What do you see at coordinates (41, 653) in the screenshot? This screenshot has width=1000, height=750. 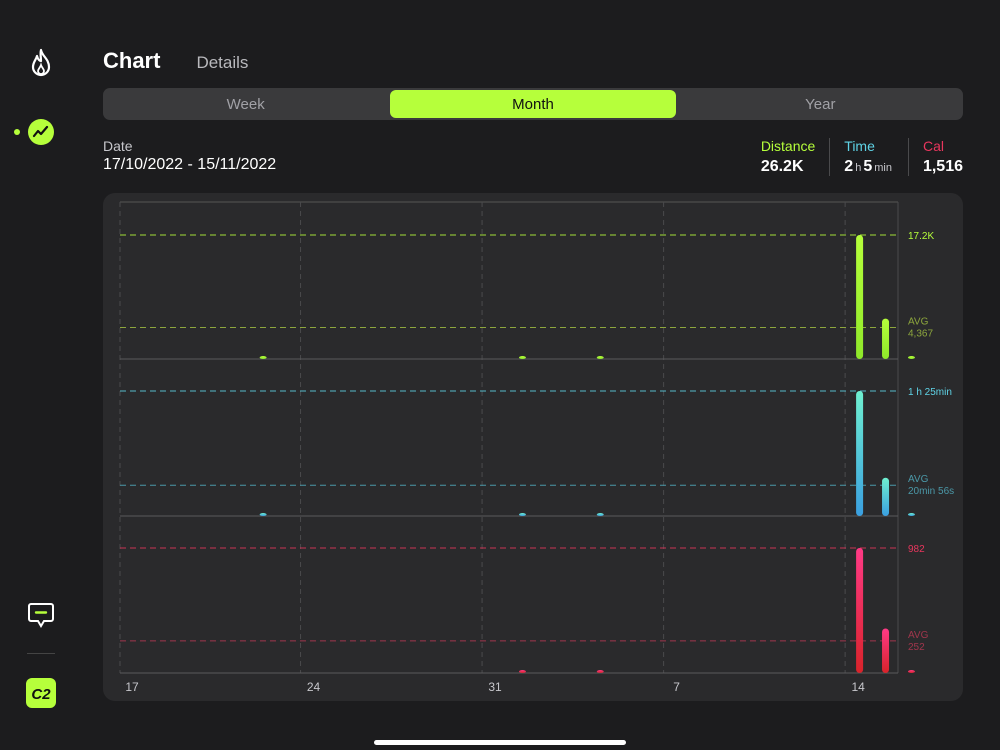 I see `sidebar-divider` at bounding box center [41, 653].